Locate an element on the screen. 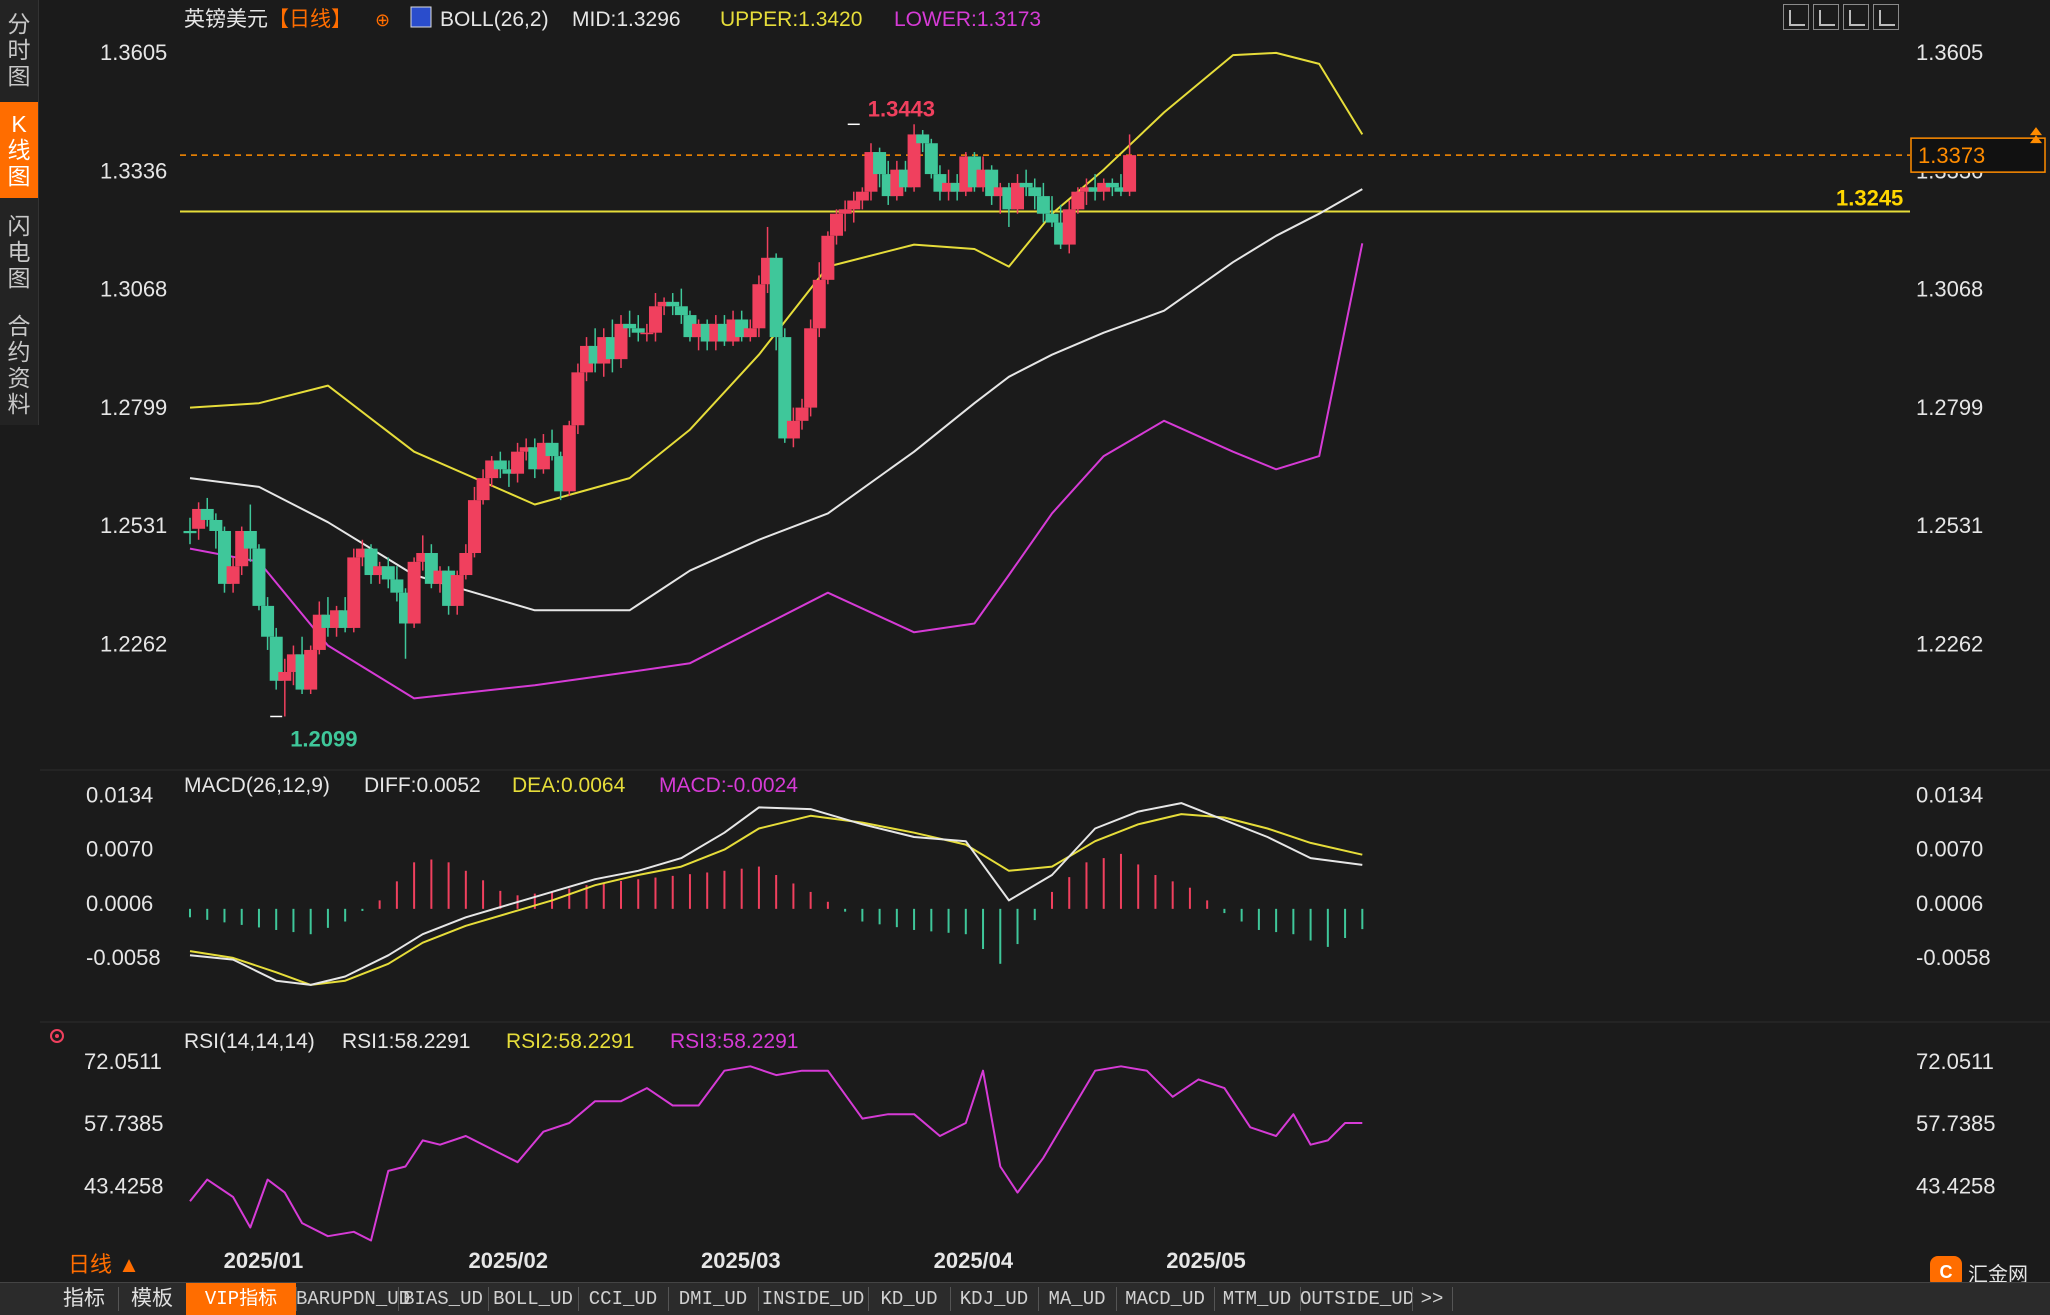 The image size is (2050, 1315). bottom-tab-15: >> is located at coordinates (1432, 1299).